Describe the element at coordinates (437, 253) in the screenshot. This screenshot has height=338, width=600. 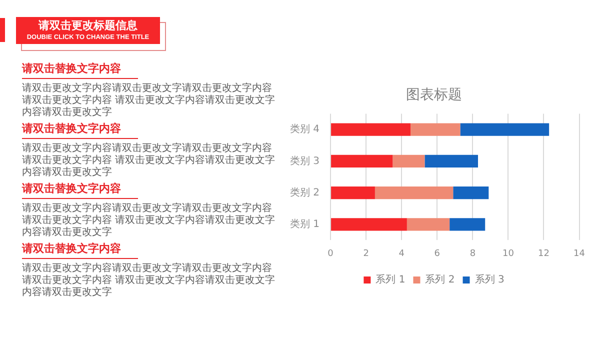
I see `x-tick-label: 6` at that location.